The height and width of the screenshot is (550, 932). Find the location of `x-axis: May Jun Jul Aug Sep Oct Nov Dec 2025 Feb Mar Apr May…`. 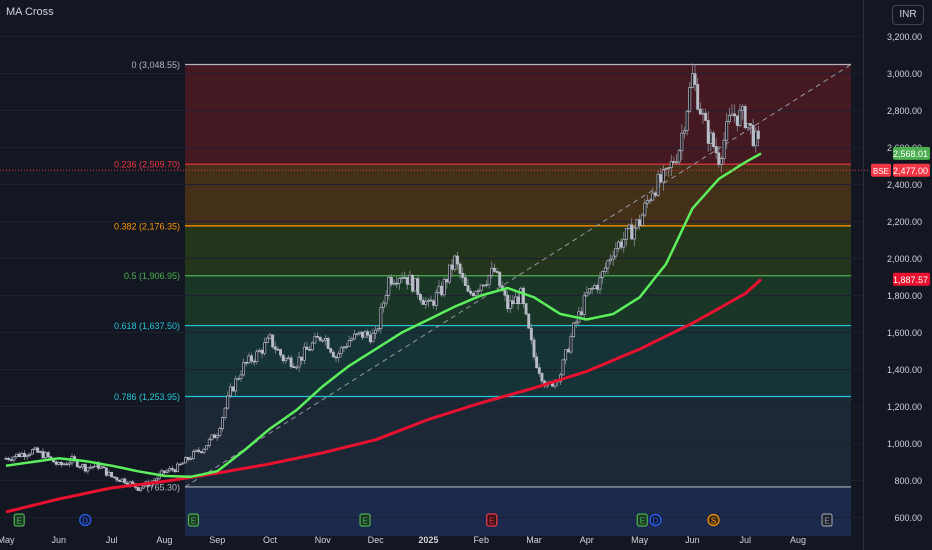

x-axis: May Jun Jul Aug Sep Oct Nov Dec 2025 Feb Mar Apr May… is located at coordinates (403, 540).